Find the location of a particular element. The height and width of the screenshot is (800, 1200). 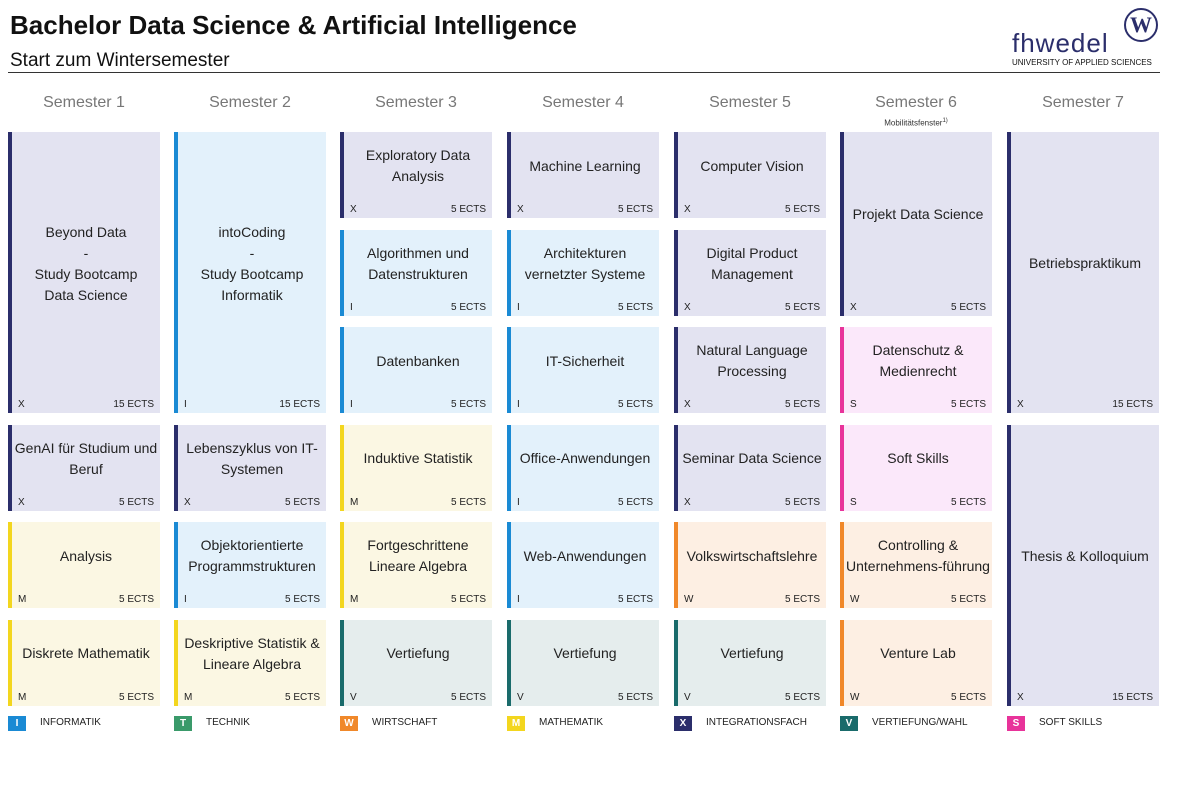

module-title: Induktive Statistik is located at coordinates (418, 458).